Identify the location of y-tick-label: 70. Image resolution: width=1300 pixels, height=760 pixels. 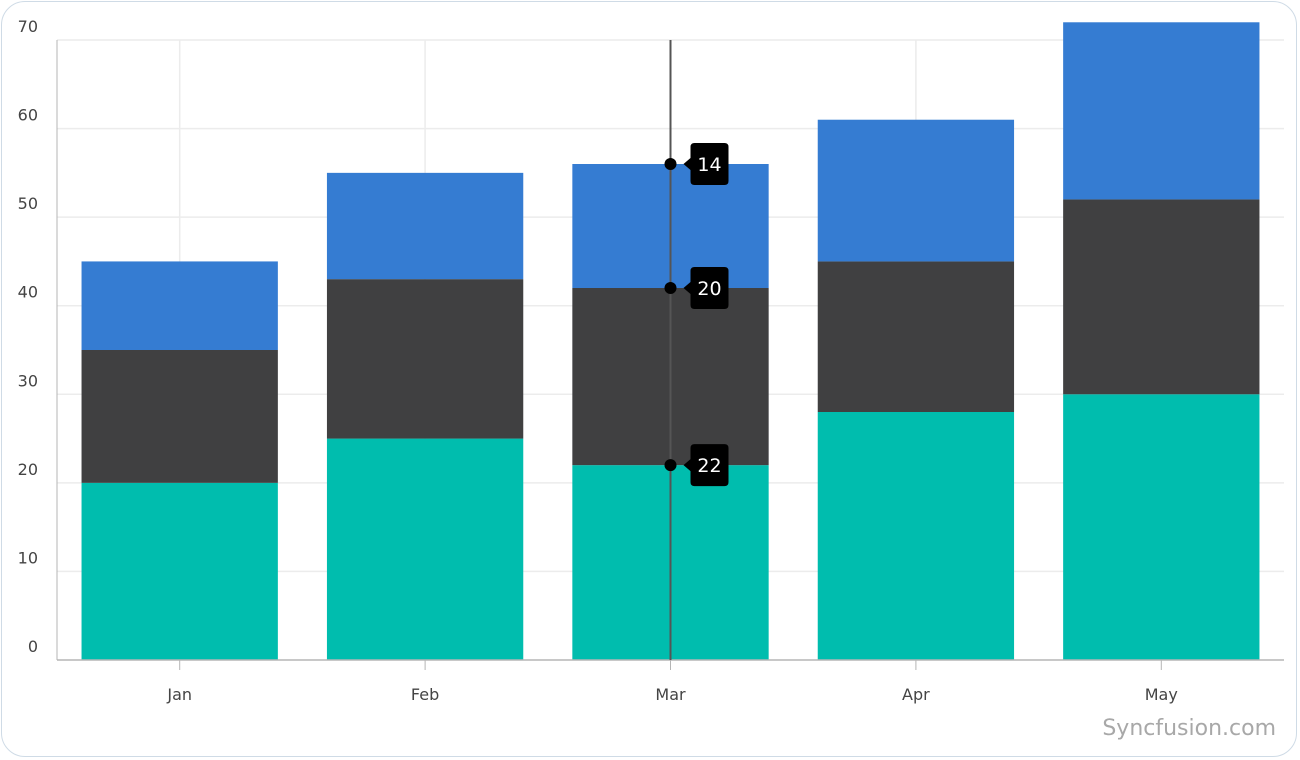
(28, 26).